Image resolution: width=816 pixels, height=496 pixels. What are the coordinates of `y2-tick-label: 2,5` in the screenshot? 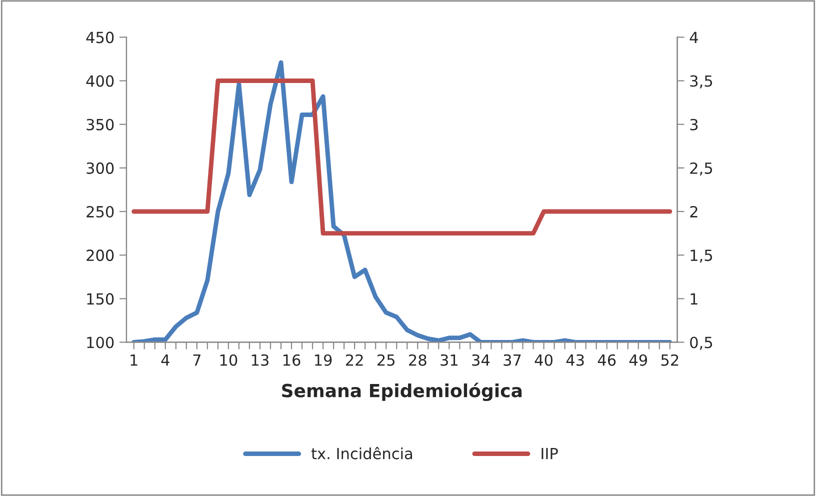 It's located at (701, 169).